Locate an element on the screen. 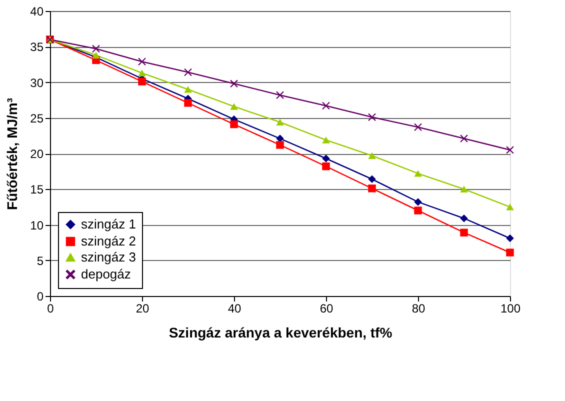 The height and width of the screenshot is (401, 565). y-tick-label: 0 is located at coordinates (40, 297).